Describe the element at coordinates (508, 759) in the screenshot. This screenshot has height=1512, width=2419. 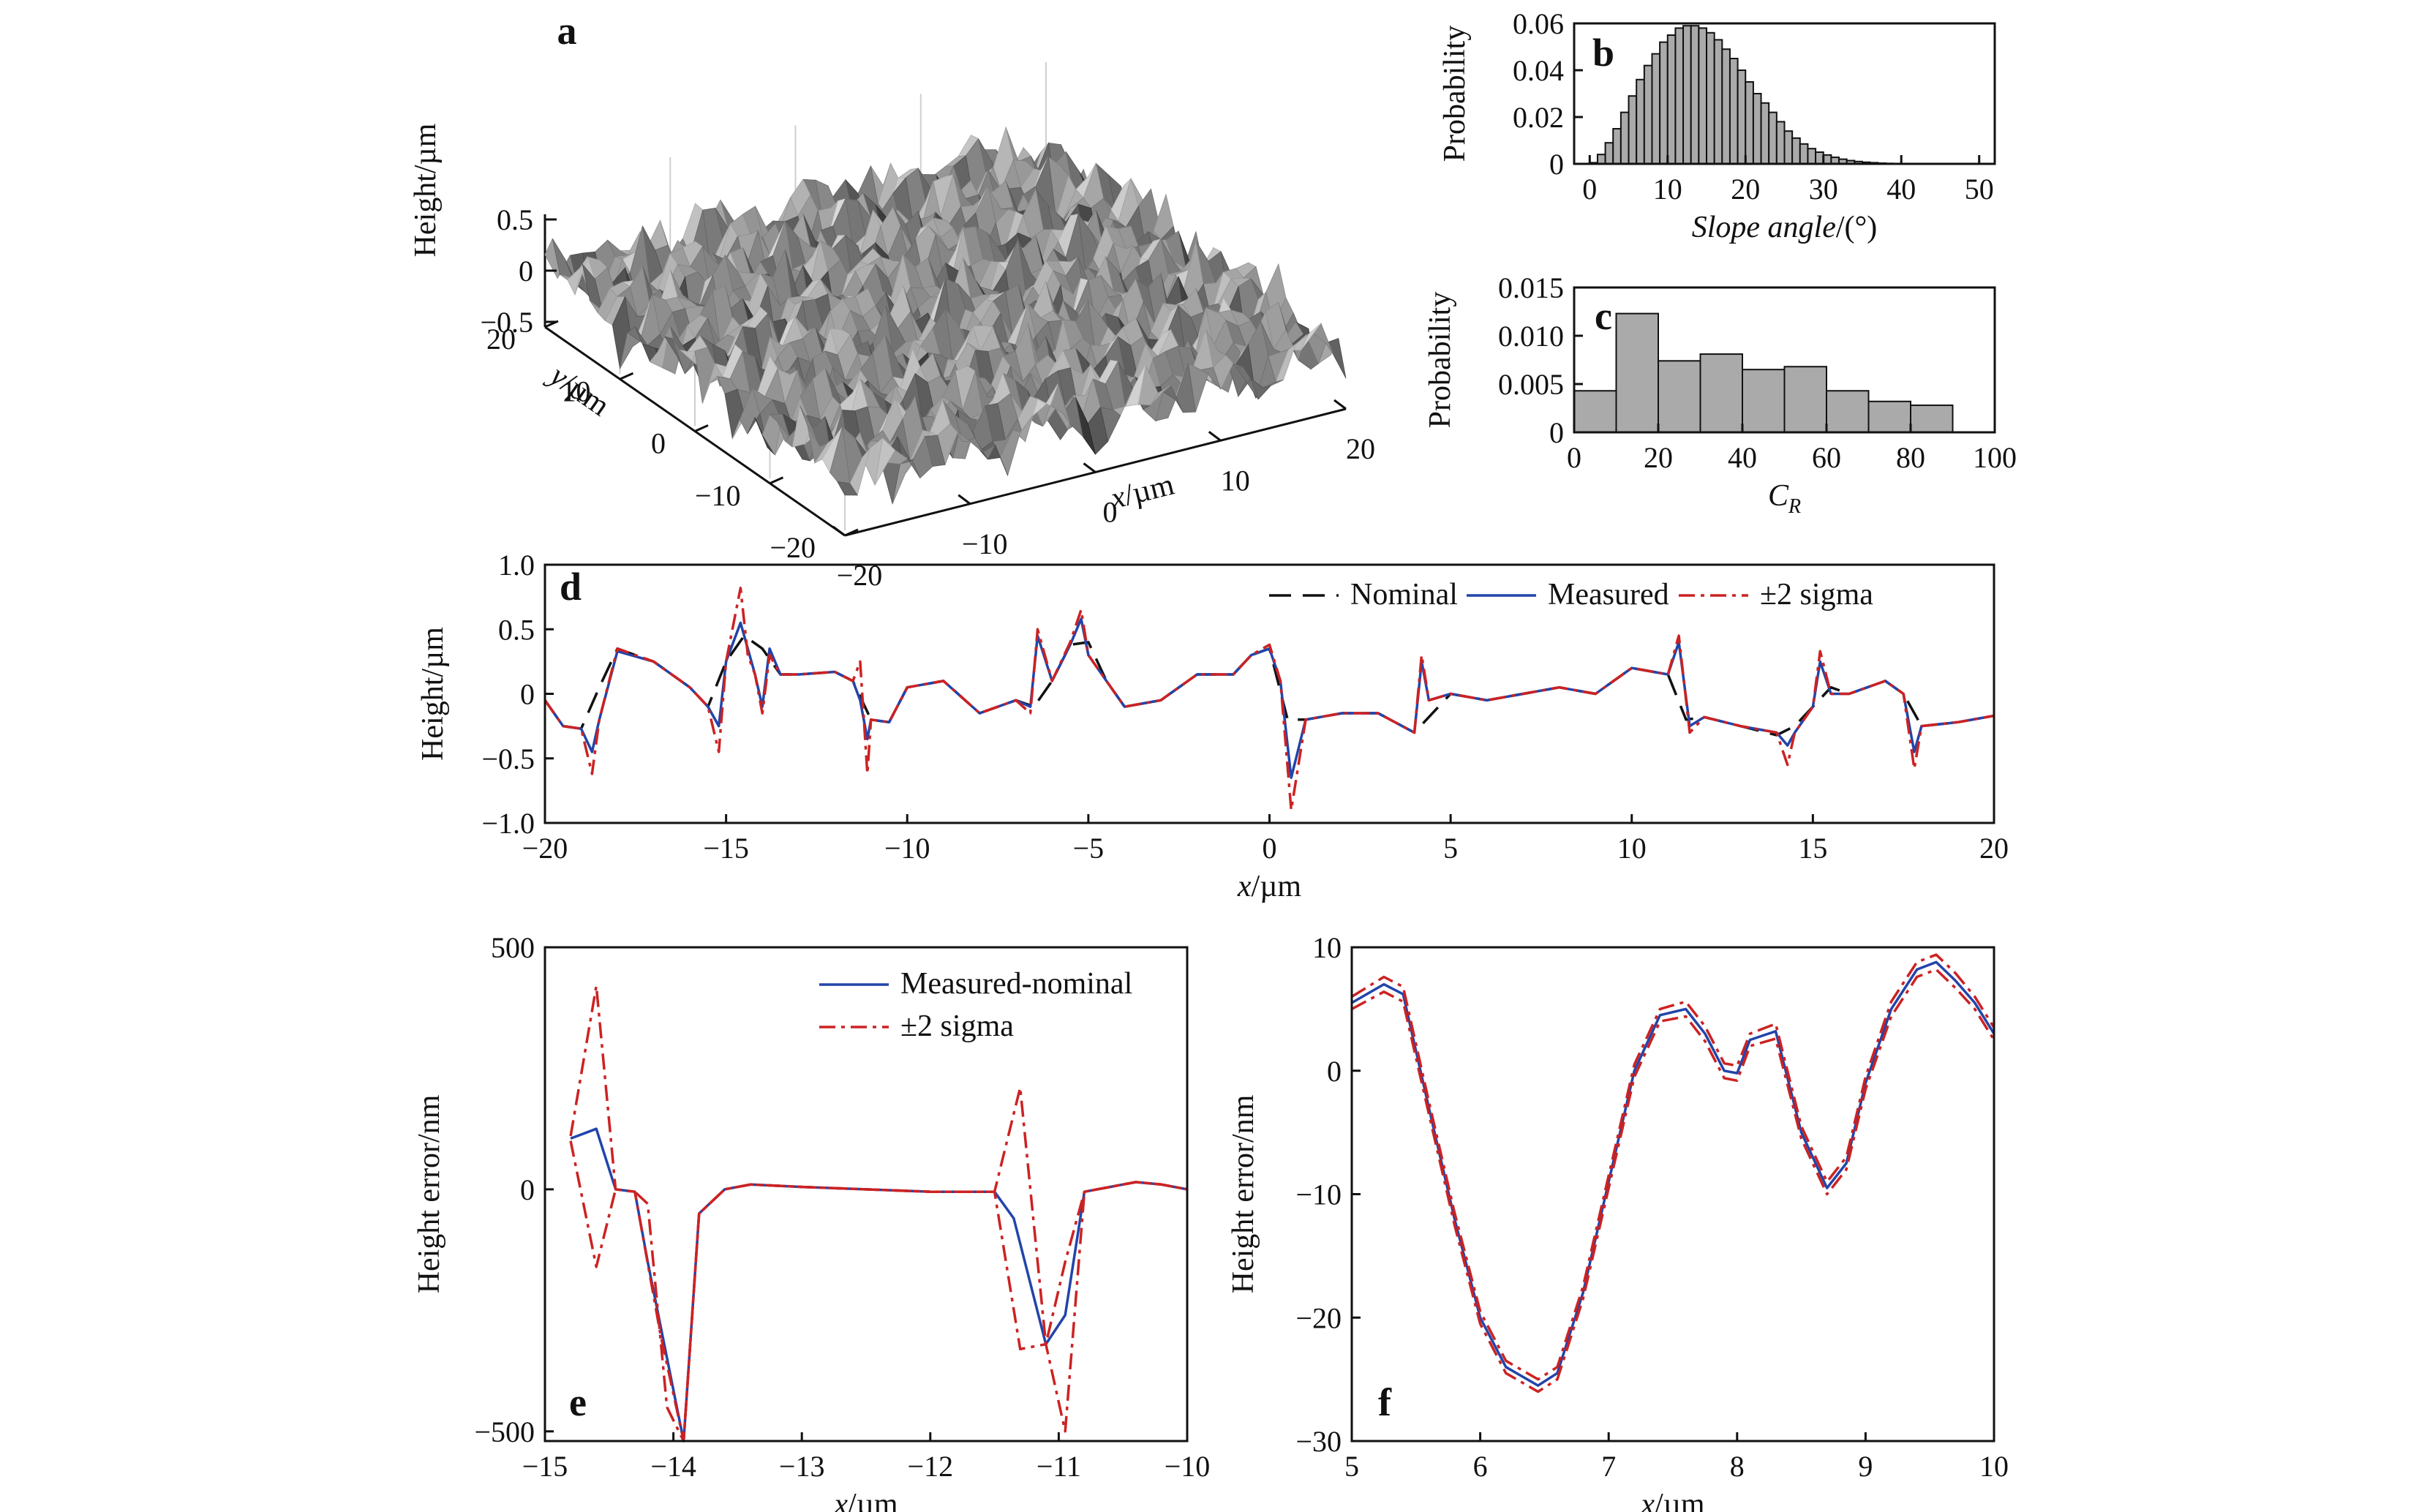
I see `y-tick-label-d: −0.5` at that location.